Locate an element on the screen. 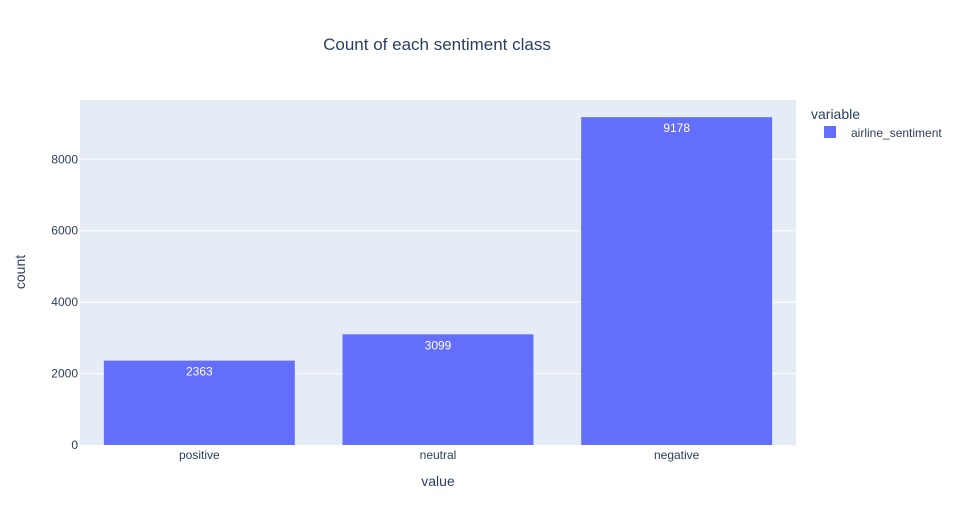 The height and width of the screenshot is (525, 971). bar-label-neutral: 3099 is located at coordinates (438, 345).